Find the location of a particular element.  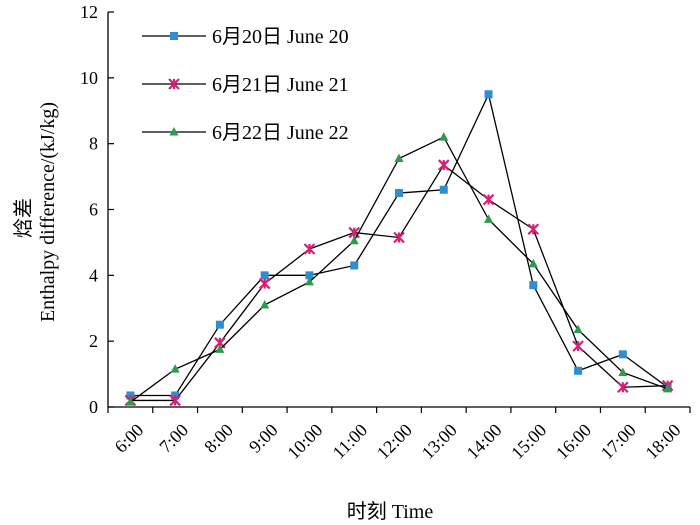

legend-label: 6月22日 June 22 is located at coordinates (280, 133).